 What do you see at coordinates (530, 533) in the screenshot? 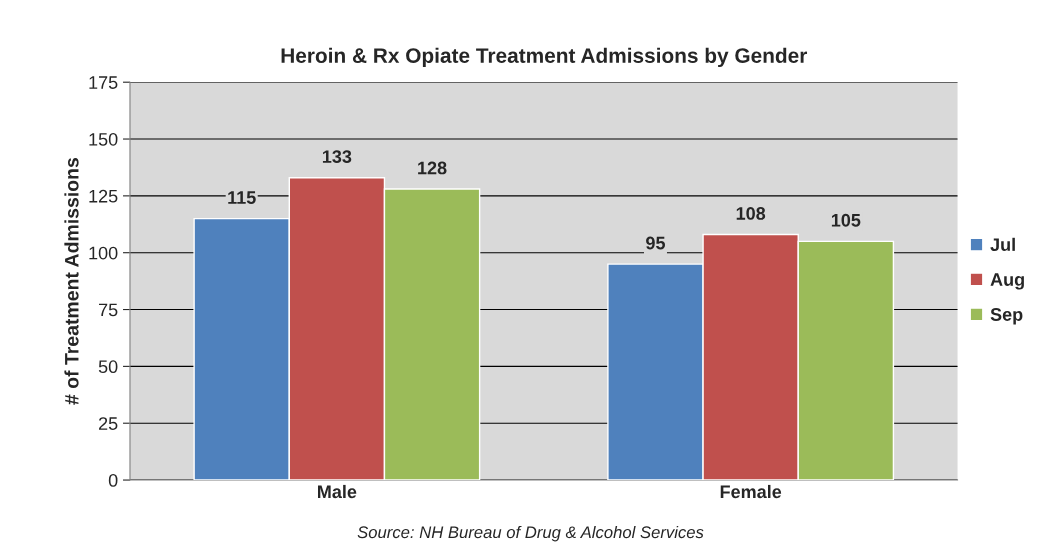
I see `source-note: Source: NH Bureau of Drug & Alcohol Services` at bounding box center [530, 533].